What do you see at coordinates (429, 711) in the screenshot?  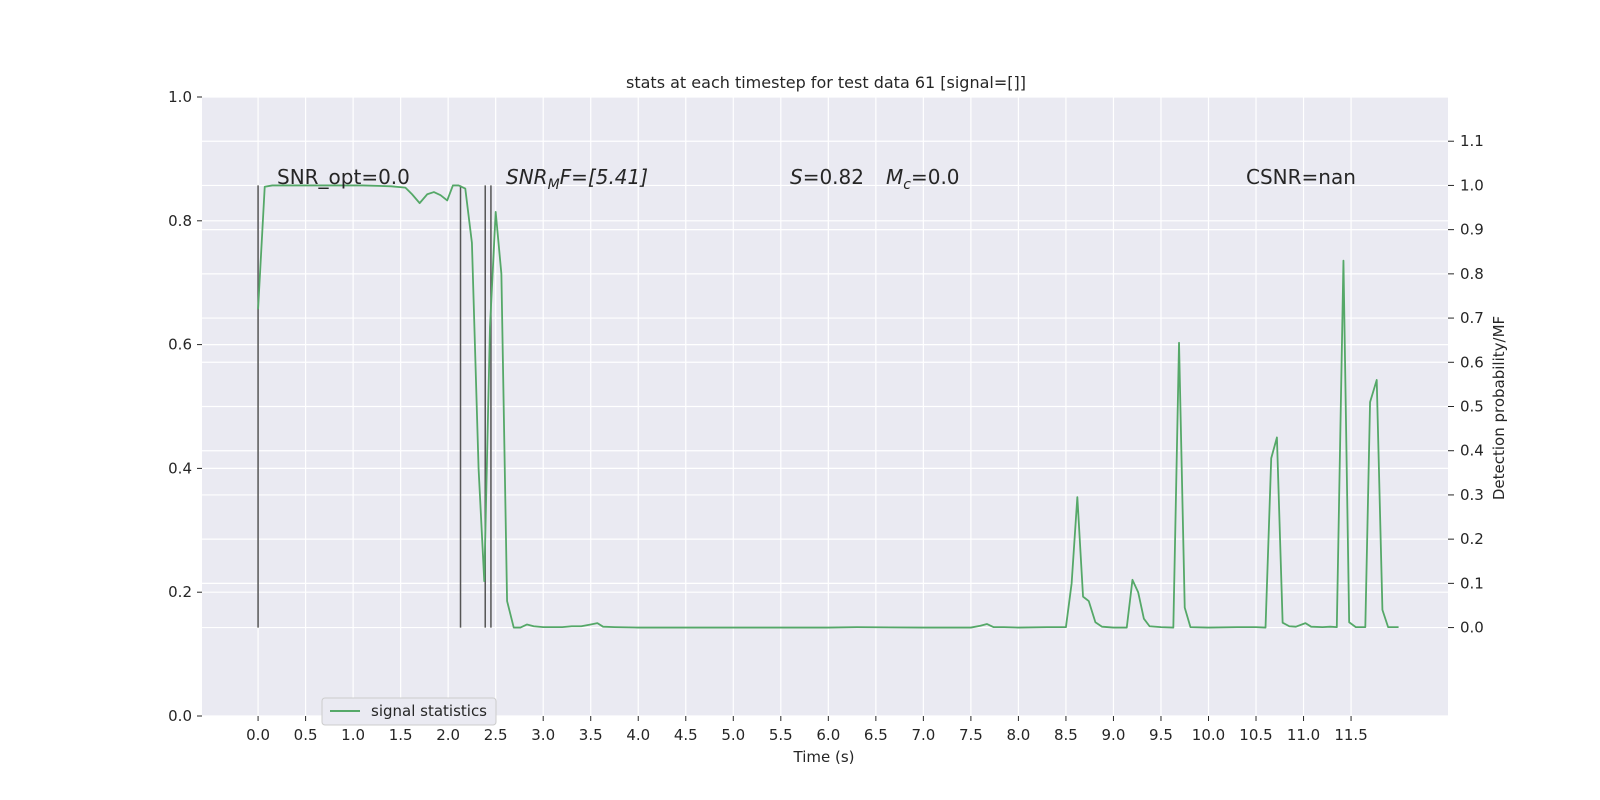 I see `legend-label: signal statistics` at bounding box center [429, 711].